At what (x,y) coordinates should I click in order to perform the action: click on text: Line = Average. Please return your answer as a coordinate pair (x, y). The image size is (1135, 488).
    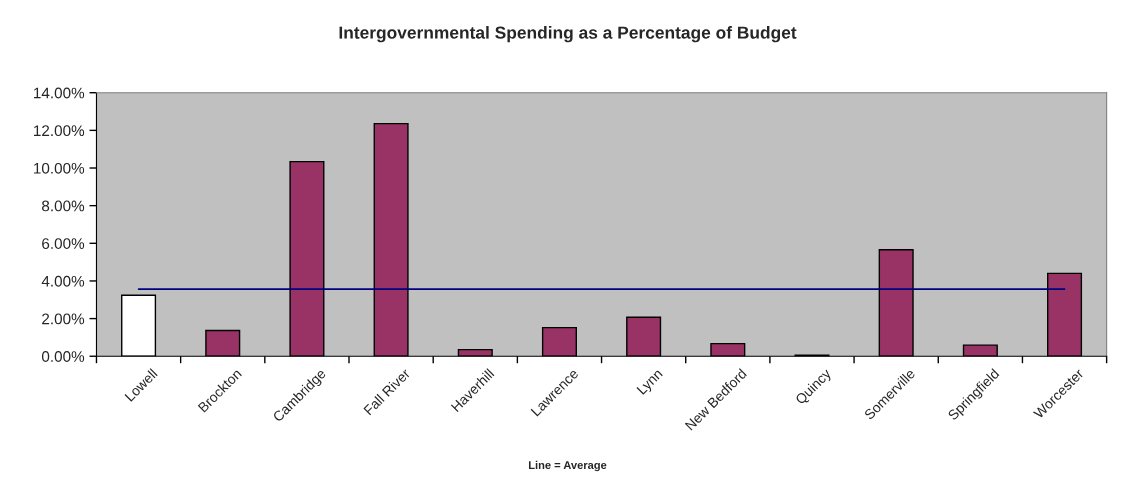
    Looking at the image, I should click on (567, 466).